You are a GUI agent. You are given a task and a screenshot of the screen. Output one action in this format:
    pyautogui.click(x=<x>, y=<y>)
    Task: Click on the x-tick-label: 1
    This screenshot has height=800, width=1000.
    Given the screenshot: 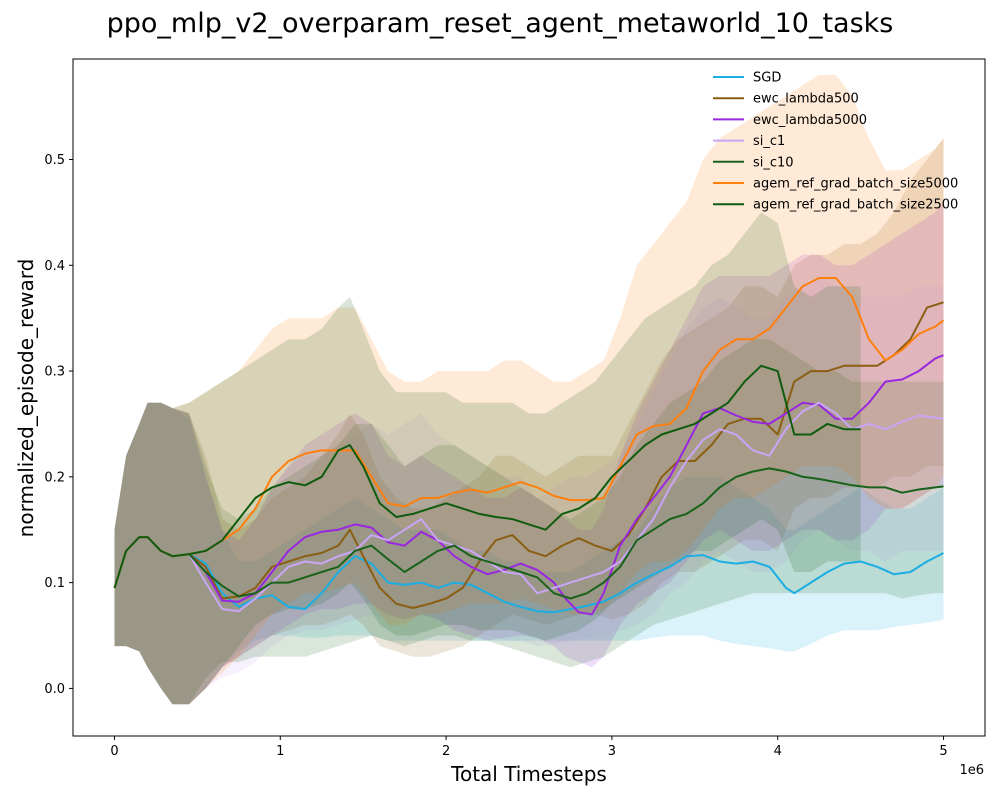 What is the action you would take?
    pyautogui.click(x=280, y=751)
    